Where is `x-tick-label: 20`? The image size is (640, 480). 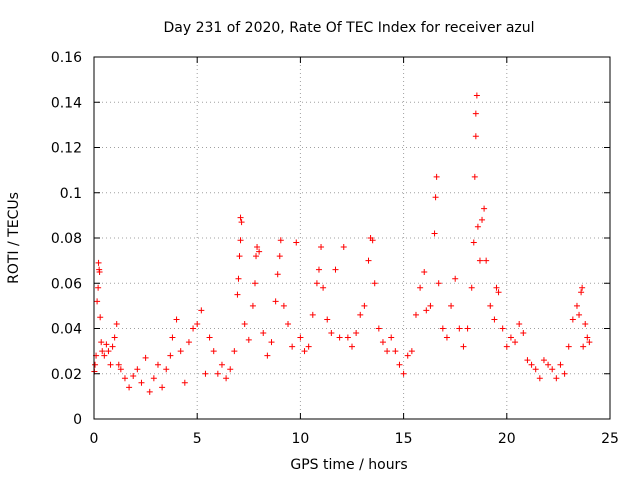 x-tick-label: 20 is located at coordinates (507, 439).